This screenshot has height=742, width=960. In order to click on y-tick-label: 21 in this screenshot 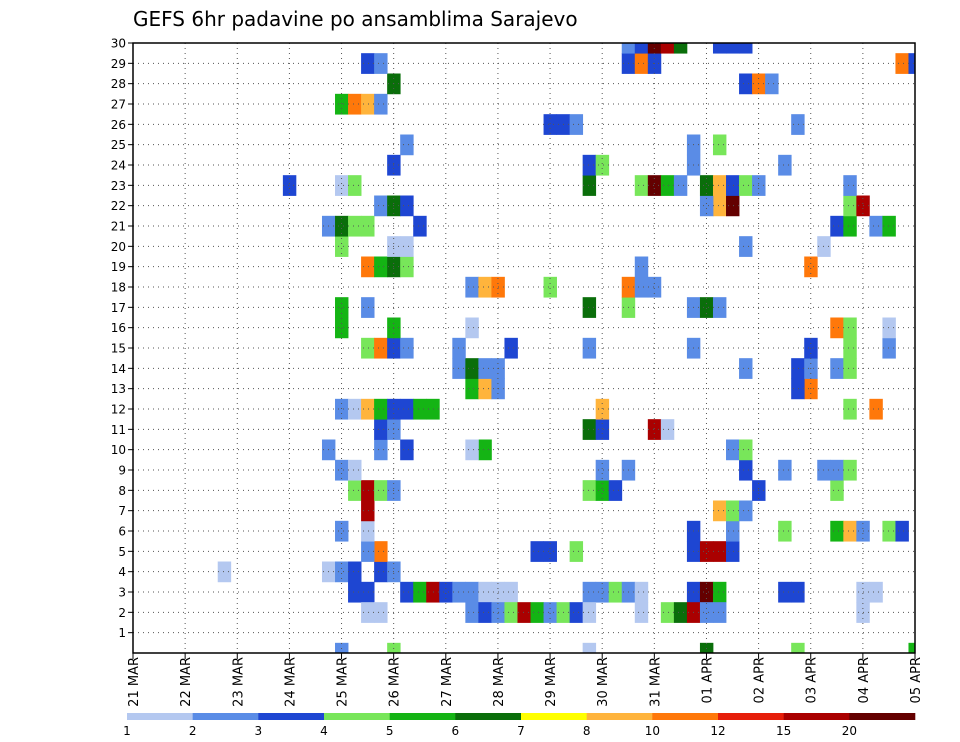, I will do `click(118, 227)`.